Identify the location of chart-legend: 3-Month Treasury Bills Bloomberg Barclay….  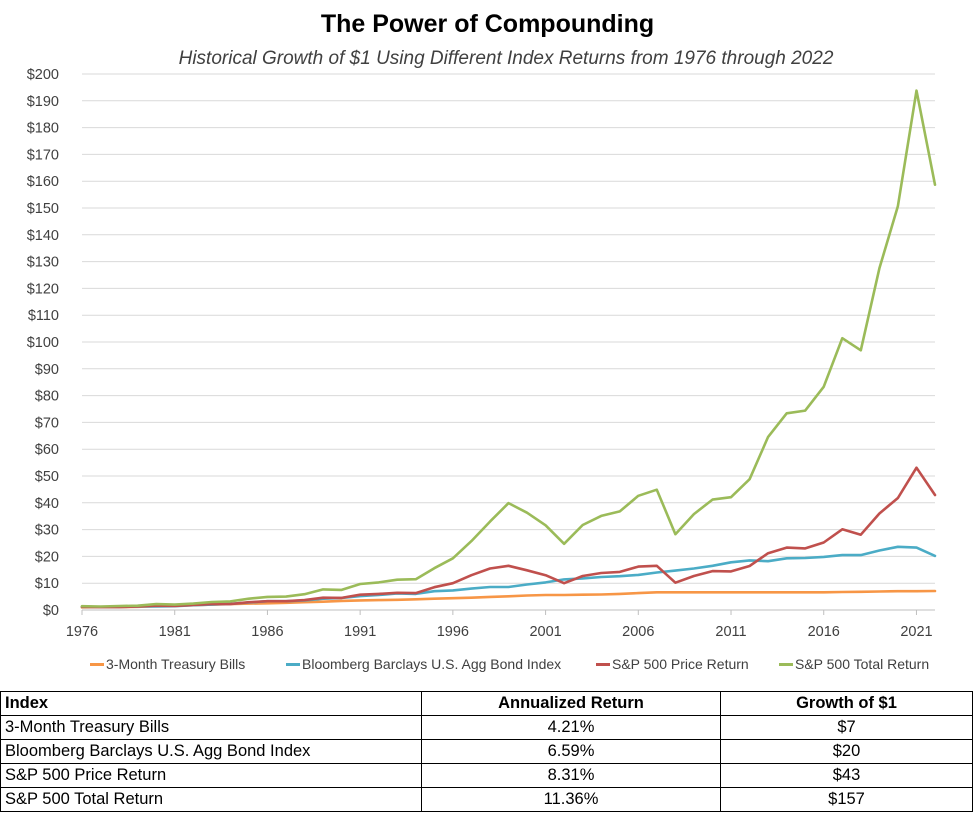
(487, 666).